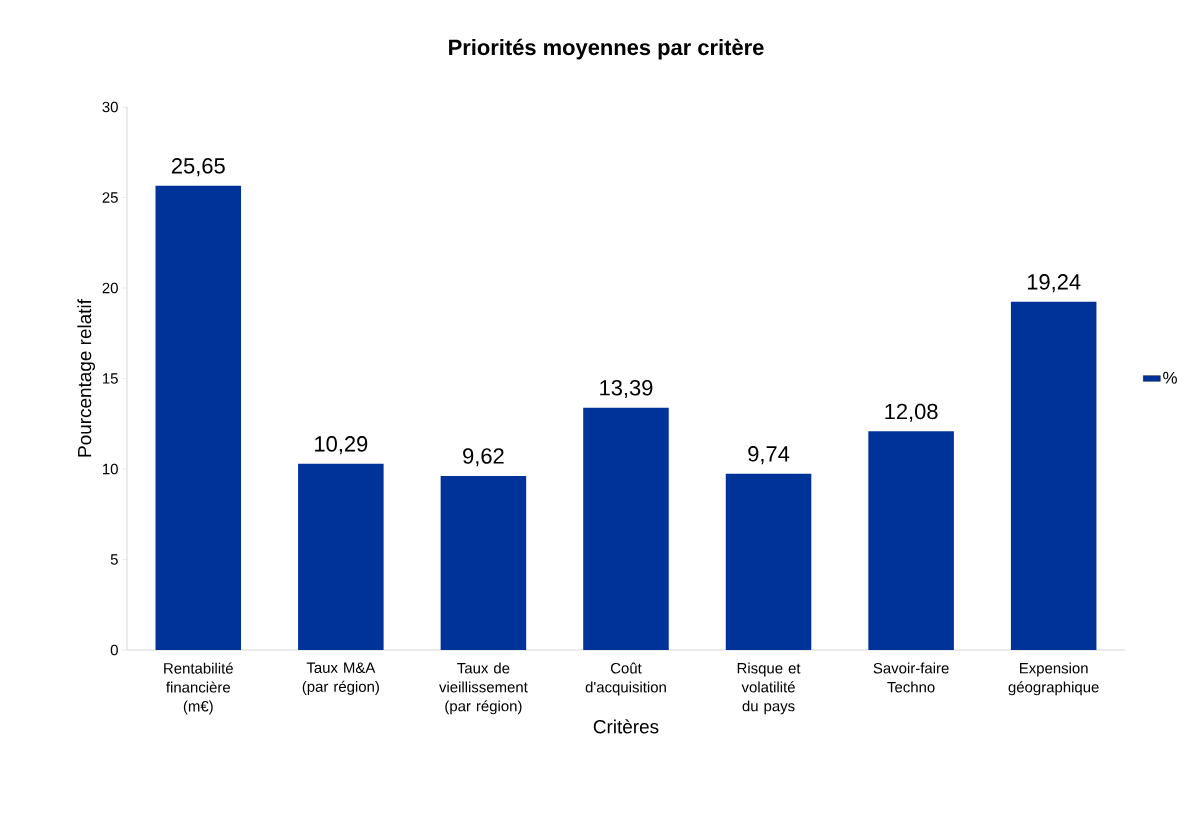 The image size is (1193, 817). I want to click on y-tick-label: 15, so click(110, 378).